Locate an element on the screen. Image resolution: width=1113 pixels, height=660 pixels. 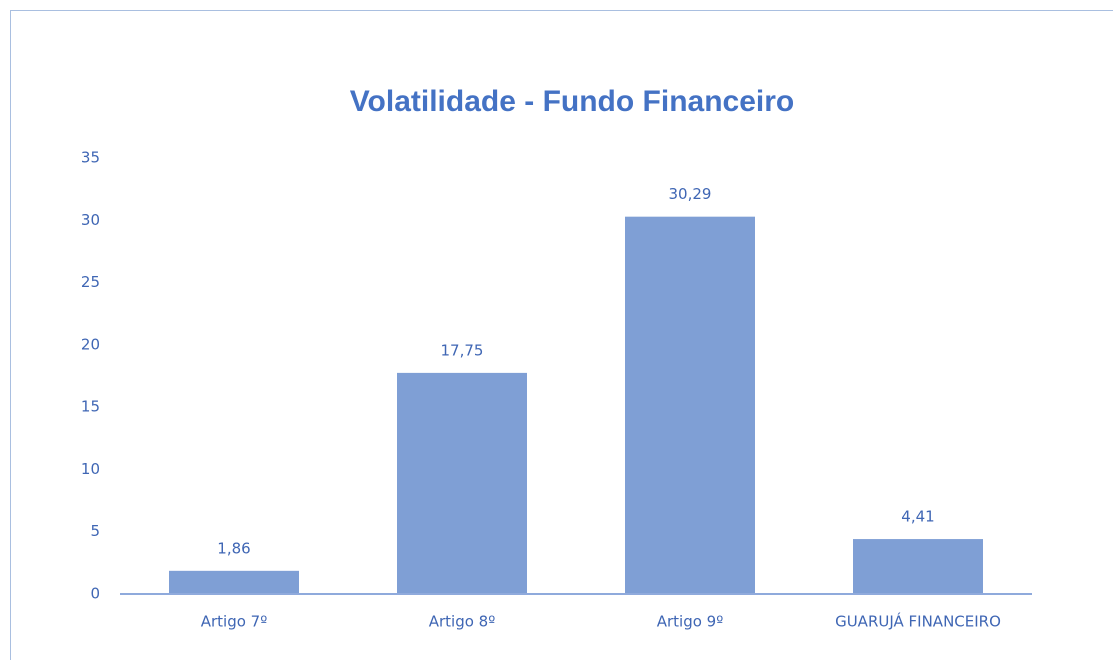
y-tick-label: 10 is located at coordinates (90, 469).